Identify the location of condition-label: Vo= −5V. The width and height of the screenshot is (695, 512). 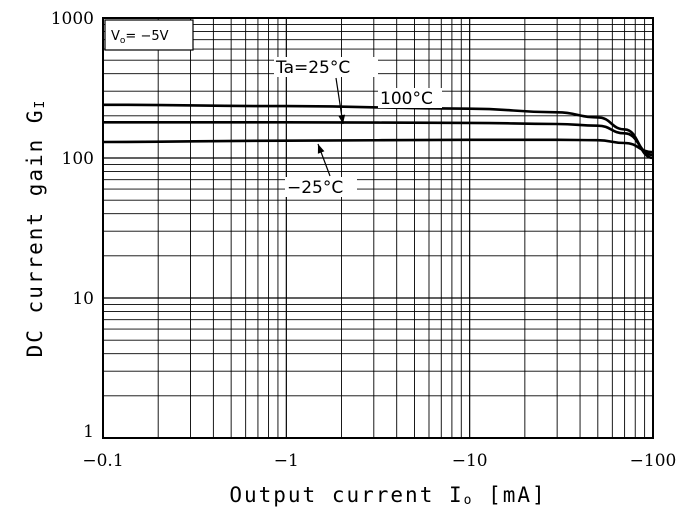
(140, 37).